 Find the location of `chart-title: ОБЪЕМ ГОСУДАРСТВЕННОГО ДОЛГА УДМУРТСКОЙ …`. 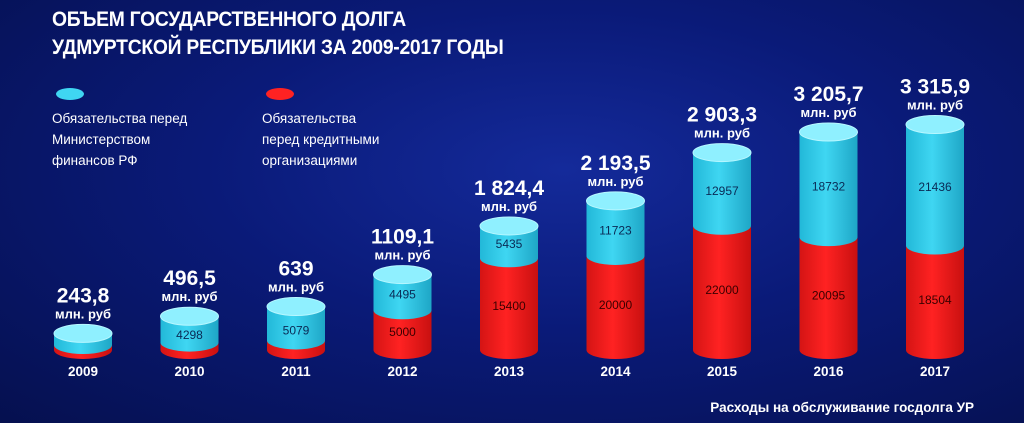

chart-title: ОБЪЕМ ГОСУДАРСТВЕННОГО ДОЛГА УДМУРТСКОЙ … is located at coordinates (278, 34).